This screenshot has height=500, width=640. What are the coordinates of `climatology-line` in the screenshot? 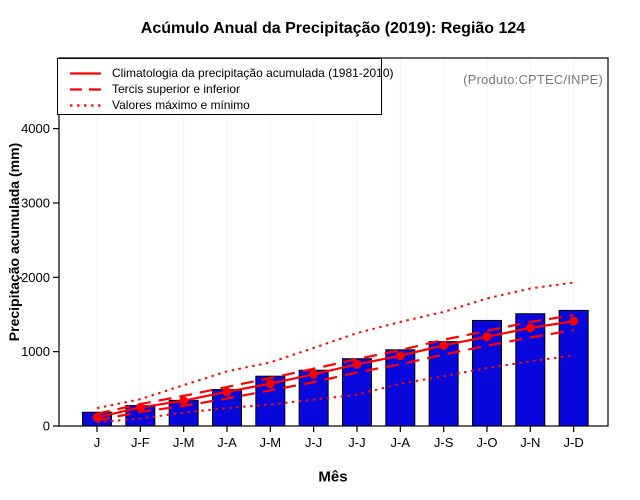 It's located at (335, 369).